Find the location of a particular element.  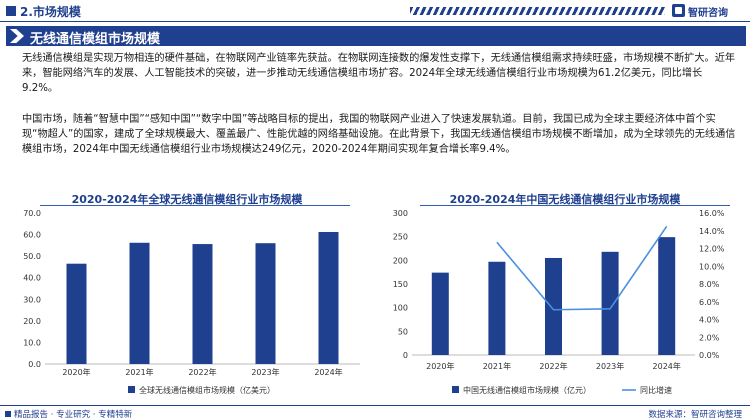

y-tick-label: 250 is located at coordinates (400, 237).